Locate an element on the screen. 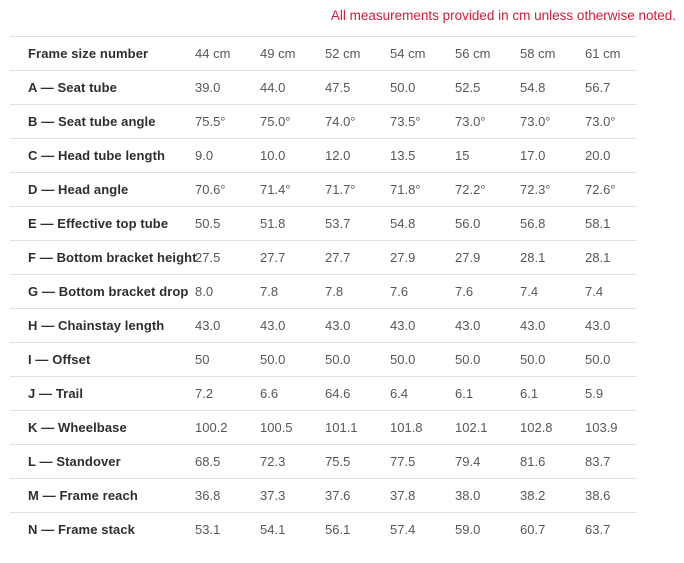 The height and width of the screenshot is (563, 684). geometry-value: 10.0 is located at coordinates (273, 155).